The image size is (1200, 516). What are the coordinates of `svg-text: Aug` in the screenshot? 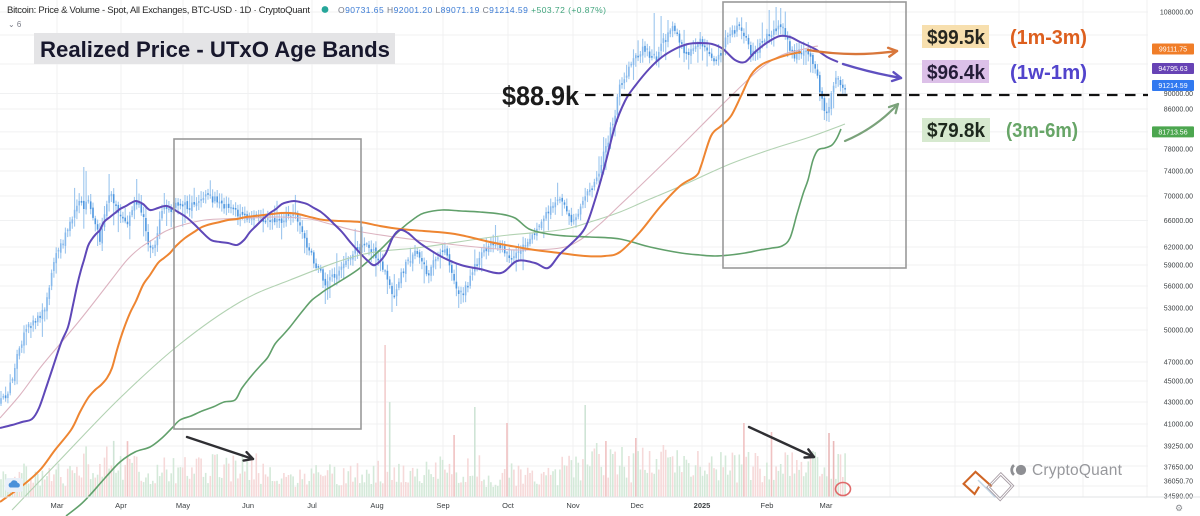 It's located at (376, 505).